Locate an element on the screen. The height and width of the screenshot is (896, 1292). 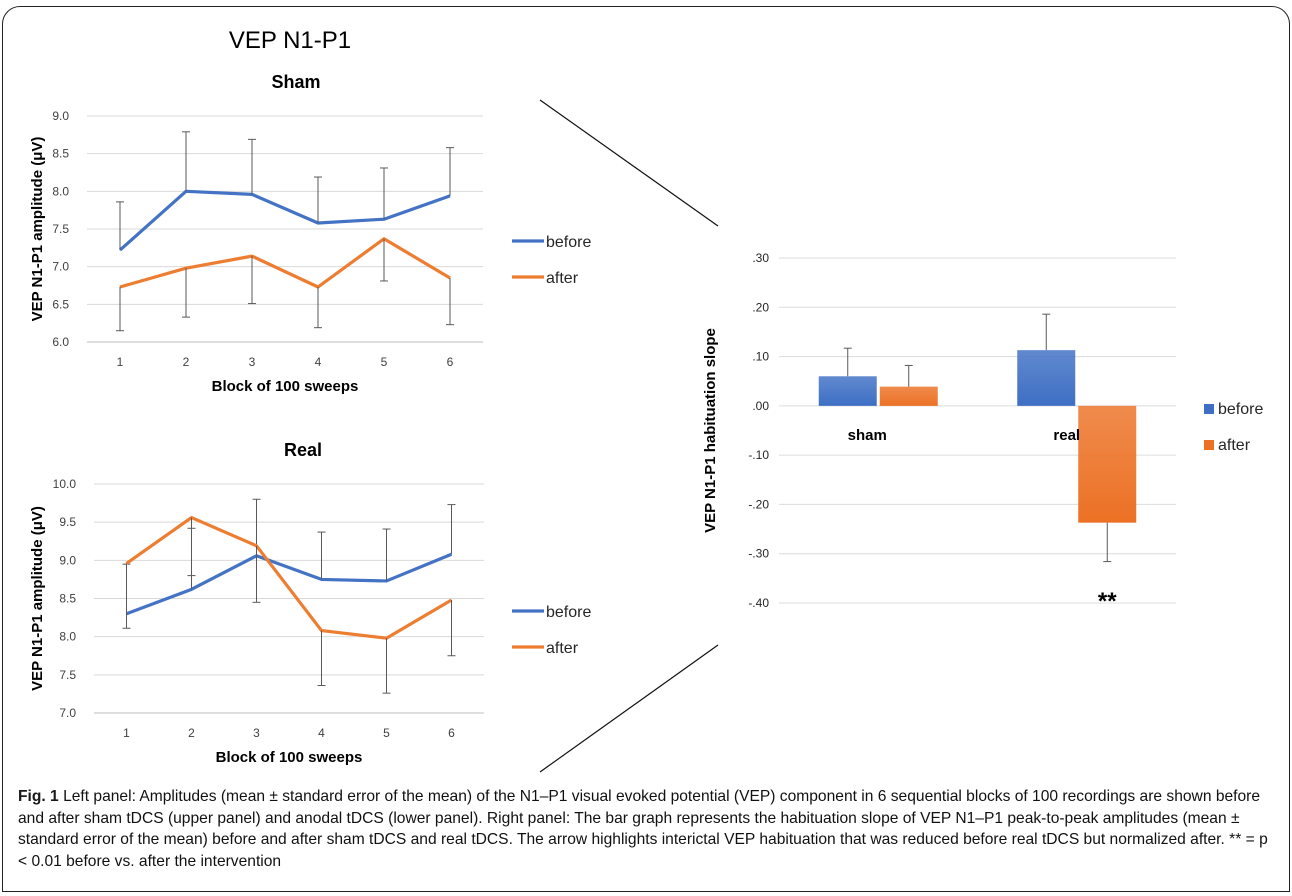
sham-xtick-label: 5 is located at coordinates (384, 362).